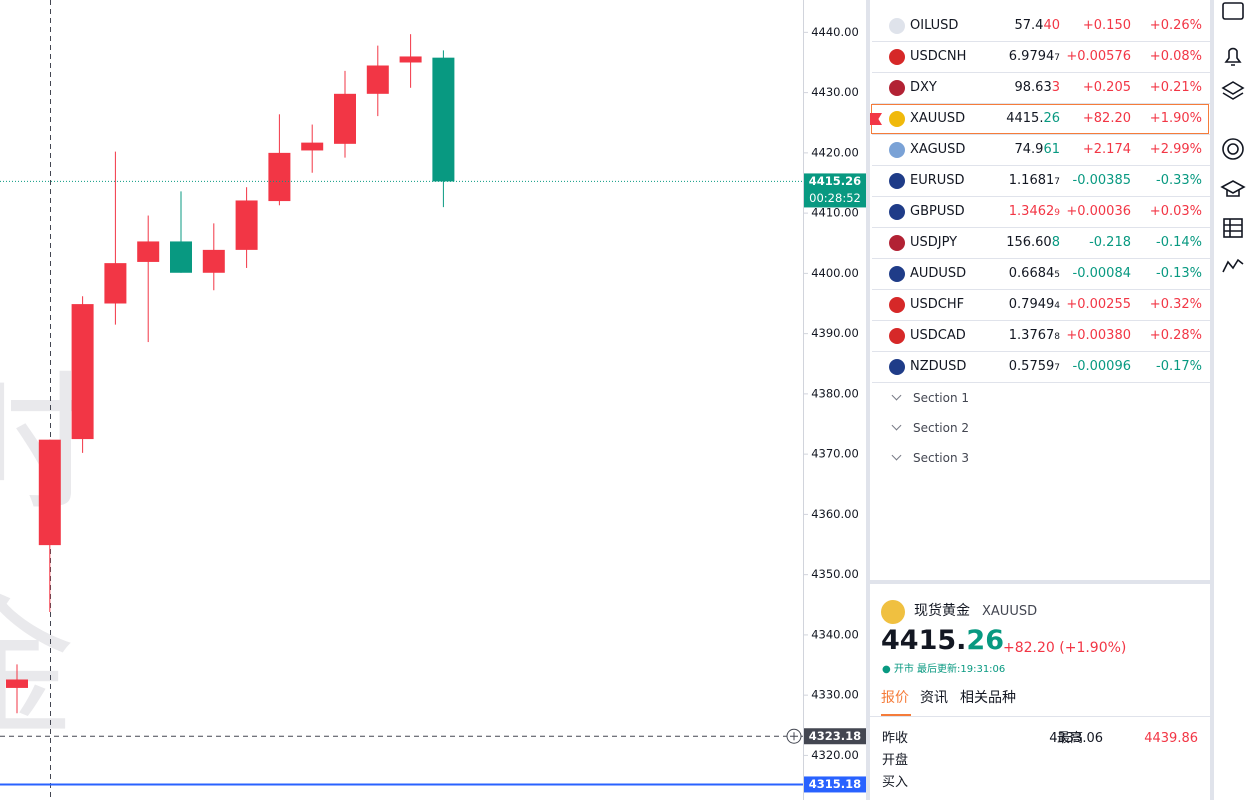 Image resolution: width=1254 pixels, height=800 pixels. What do you see at coordinates (835, 393) in the screenshot?
I see `y-tick-label: 4380.00` at bounding box center [835, 393].